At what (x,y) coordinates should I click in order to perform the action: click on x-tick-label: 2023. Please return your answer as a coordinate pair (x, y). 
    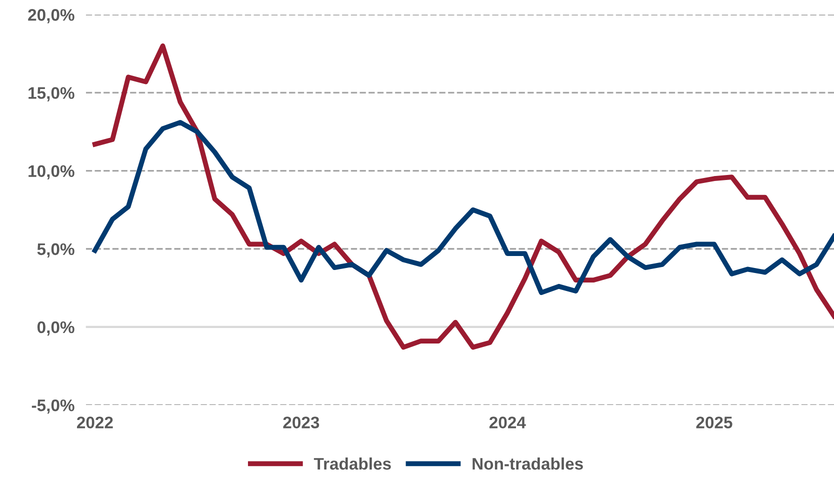
    Looking at the image, I should click on (301, 422).